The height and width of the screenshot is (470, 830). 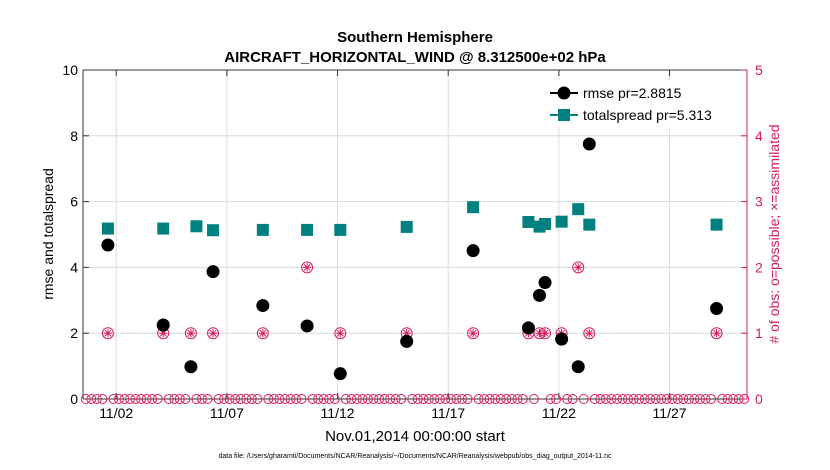 What do you see at coordinates (564, 115) in the screenshot?
I see `legend-totalspread-marker` at bounding box center [564, 115].